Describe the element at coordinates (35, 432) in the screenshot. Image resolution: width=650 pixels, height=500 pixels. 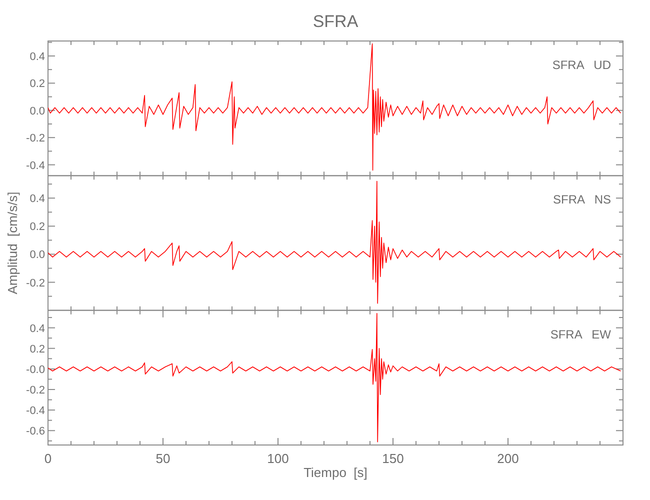
I see `y-tick-label: -0.6` at that location.